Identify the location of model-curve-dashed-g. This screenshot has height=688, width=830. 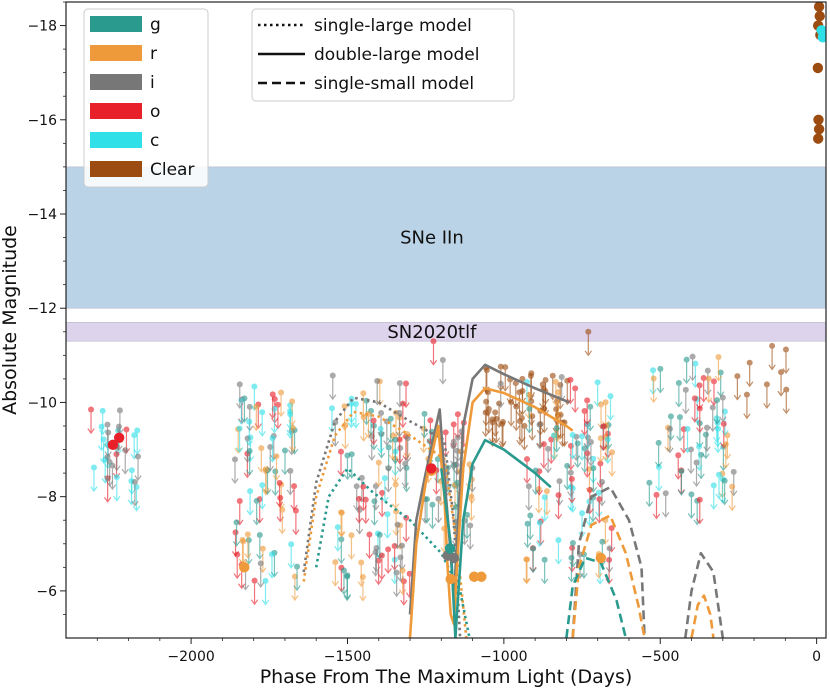
(596, 597).